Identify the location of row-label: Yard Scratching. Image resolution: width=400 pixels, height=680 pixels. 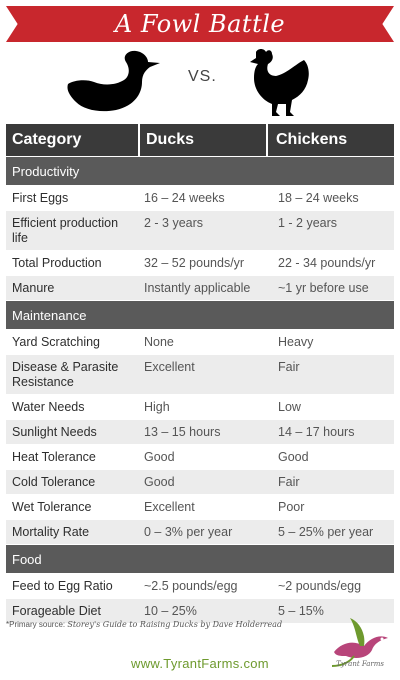
(56, 342).